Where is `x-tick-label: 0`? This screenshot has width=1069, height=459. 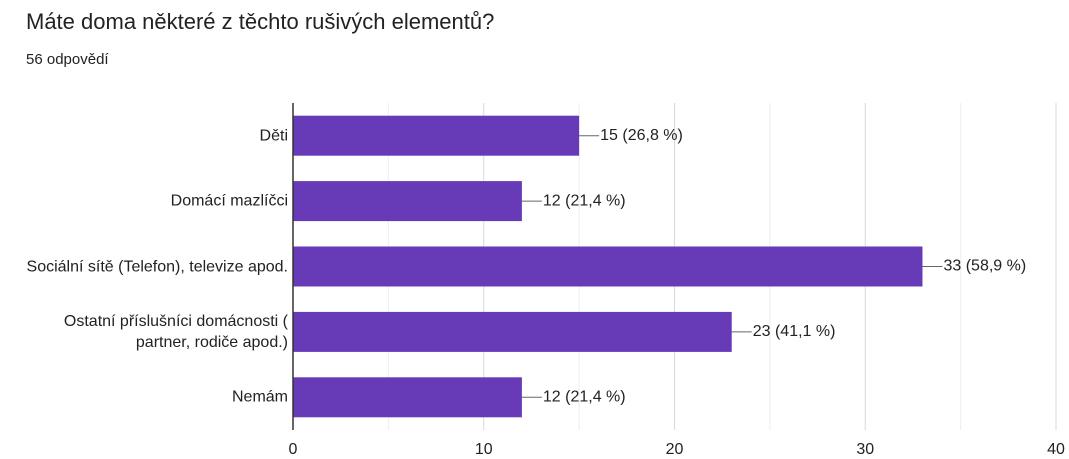
x-tick-label: 0 is located at coordinates (293, 449).